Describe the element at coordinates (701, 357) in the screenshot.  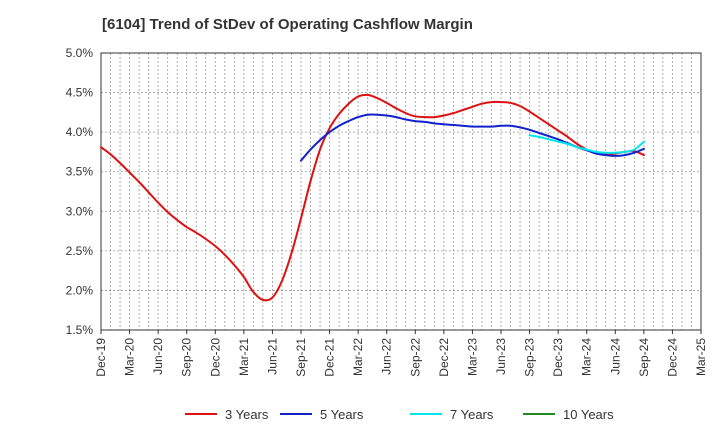
I see `x-tick-label: Mar-25` at that location.